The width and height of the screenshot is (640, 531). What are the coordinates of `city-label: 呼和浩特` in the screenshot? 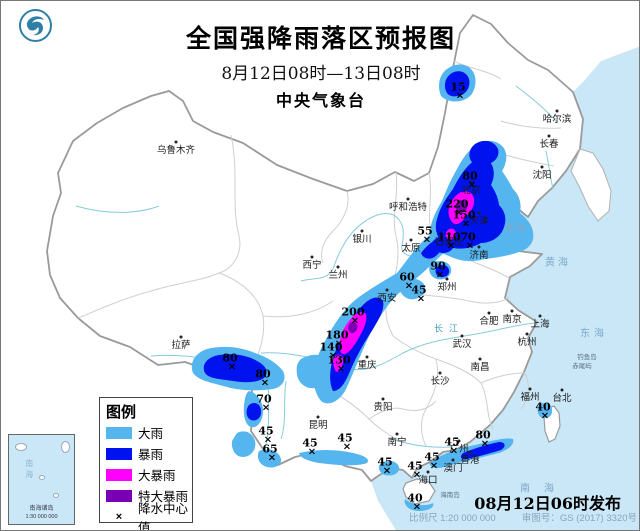 It's located at (408, 207).